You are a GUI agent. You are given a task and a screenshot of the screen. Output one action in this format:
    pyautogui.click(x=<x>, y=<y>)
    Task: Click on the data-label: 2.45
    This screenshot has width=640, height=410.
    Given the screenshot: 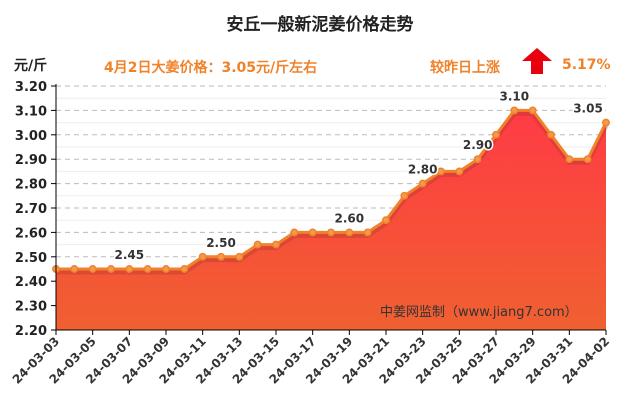 What is the action you would take?
    pyautogui.click(x=130, y=255)
    